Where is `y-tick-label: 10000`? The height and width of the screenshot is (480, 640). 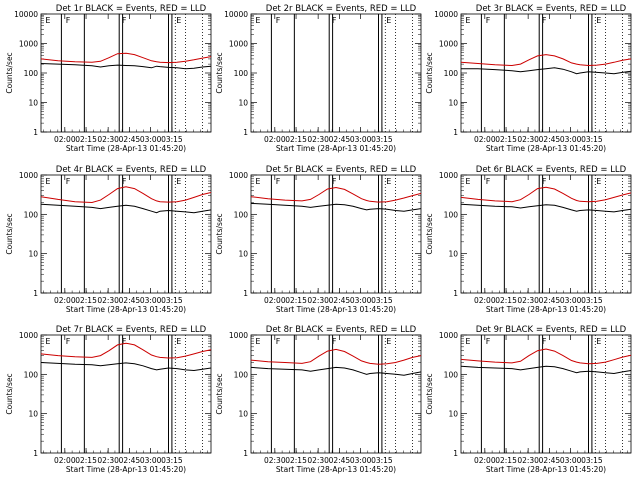 y-tick-label: 10000 is located at coordinates (26, 14).